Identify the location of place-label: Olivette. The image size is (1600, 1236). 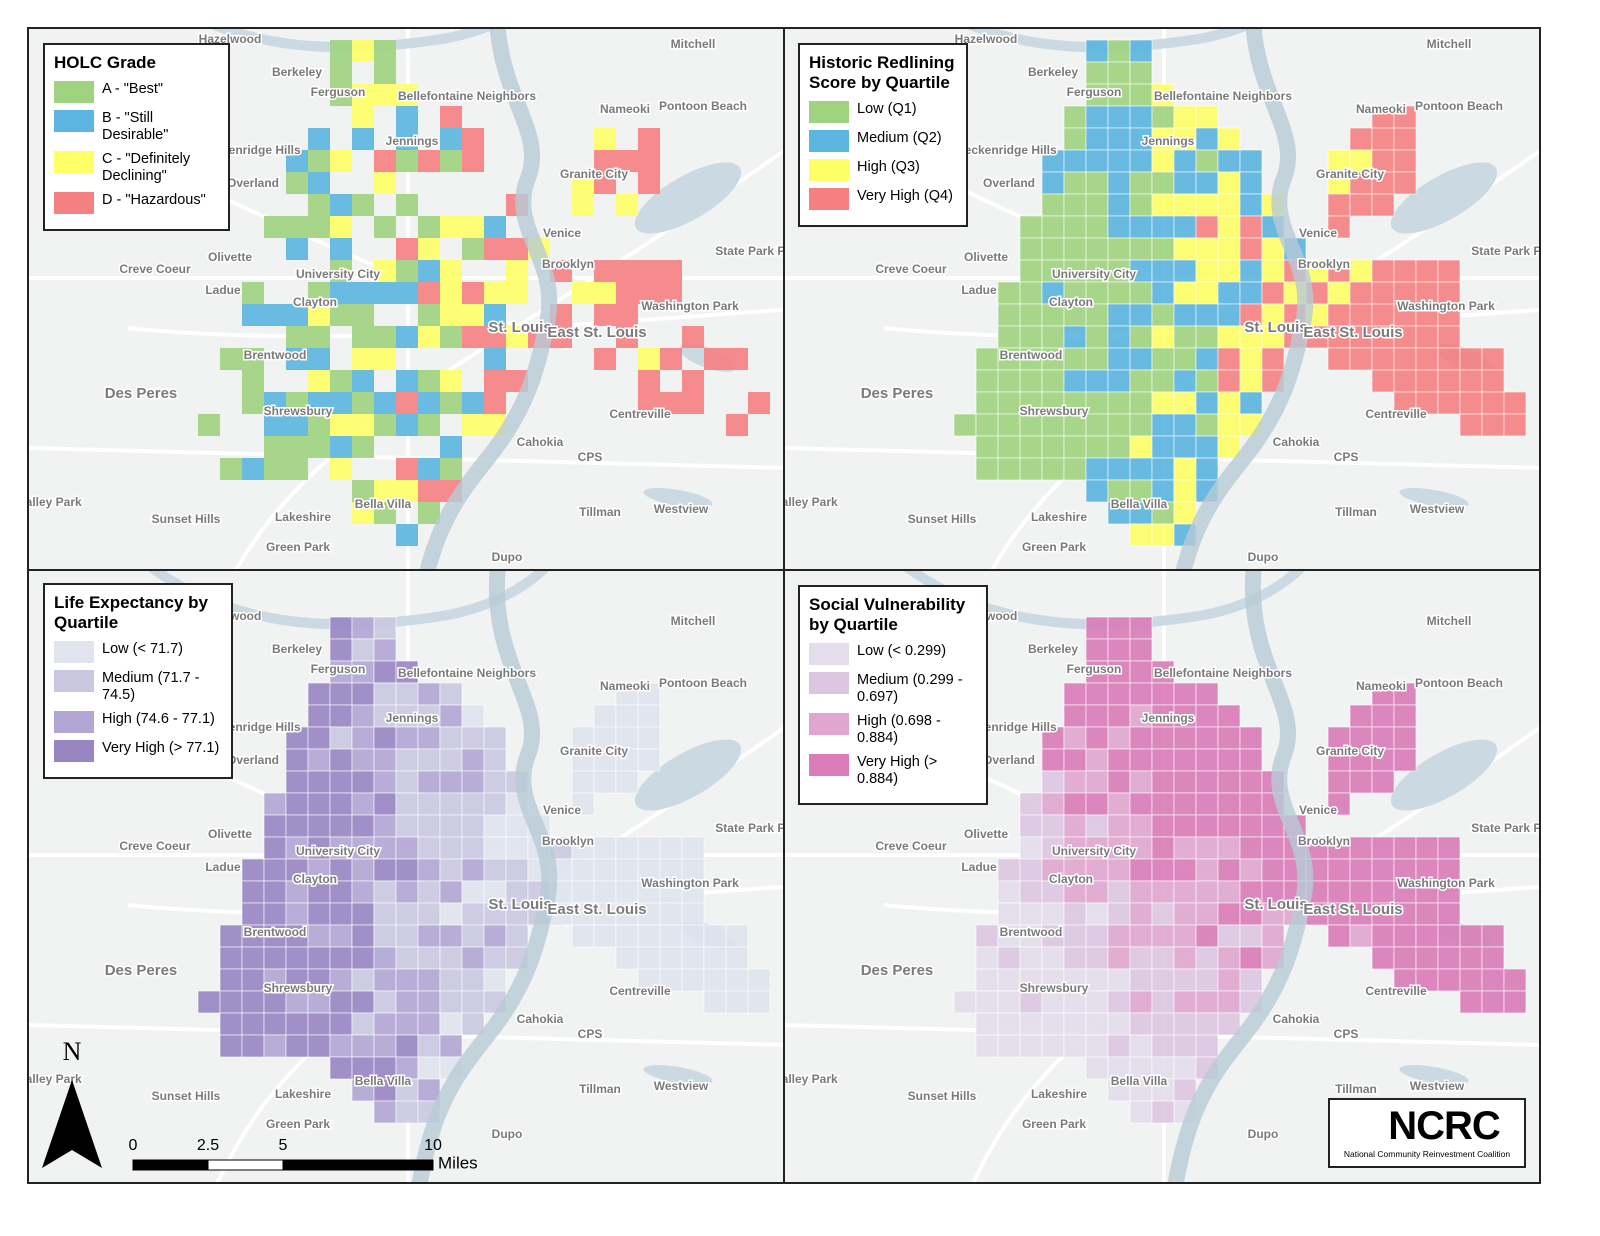
(230, 834).